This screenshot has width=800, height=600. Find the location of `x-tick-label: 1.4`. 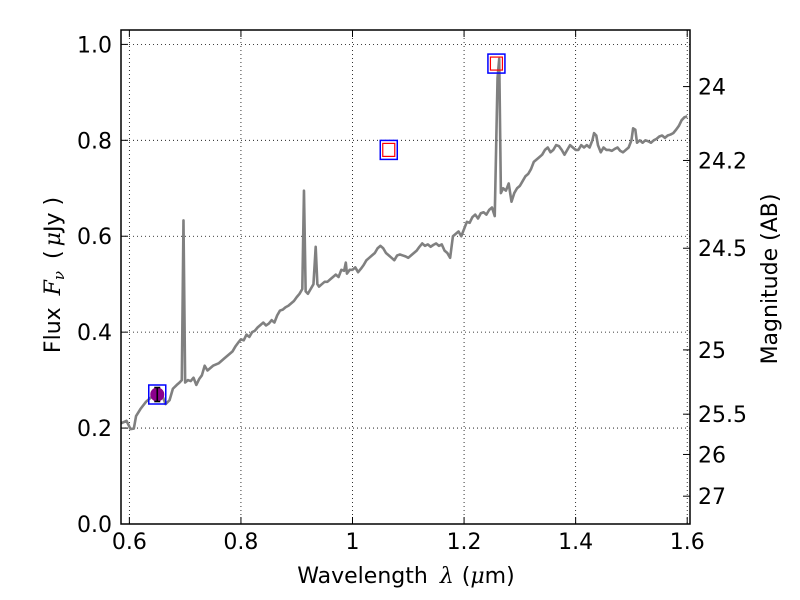

x-tick-label: 1.4 is located at coordinates (575, 542).